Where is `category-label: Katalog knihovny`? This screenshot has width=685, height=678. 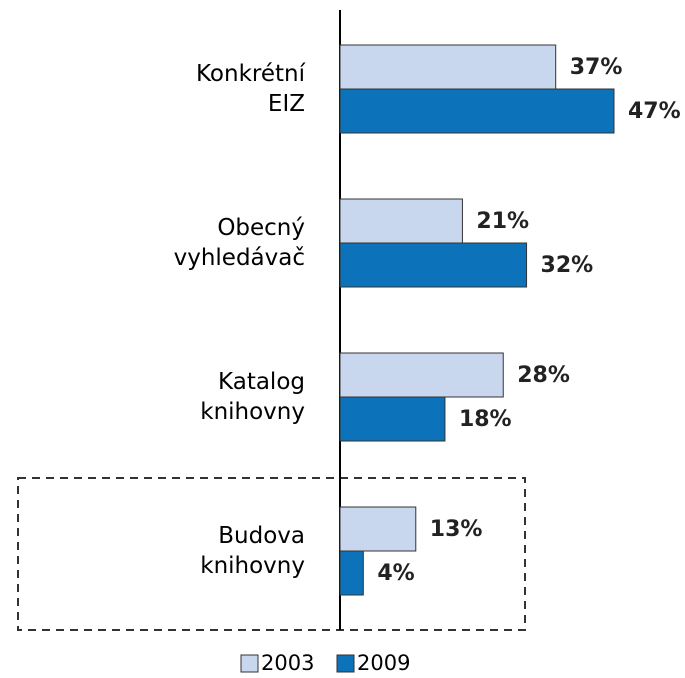
category-label: Katalog knihovny is located at coordinates (252, 397).